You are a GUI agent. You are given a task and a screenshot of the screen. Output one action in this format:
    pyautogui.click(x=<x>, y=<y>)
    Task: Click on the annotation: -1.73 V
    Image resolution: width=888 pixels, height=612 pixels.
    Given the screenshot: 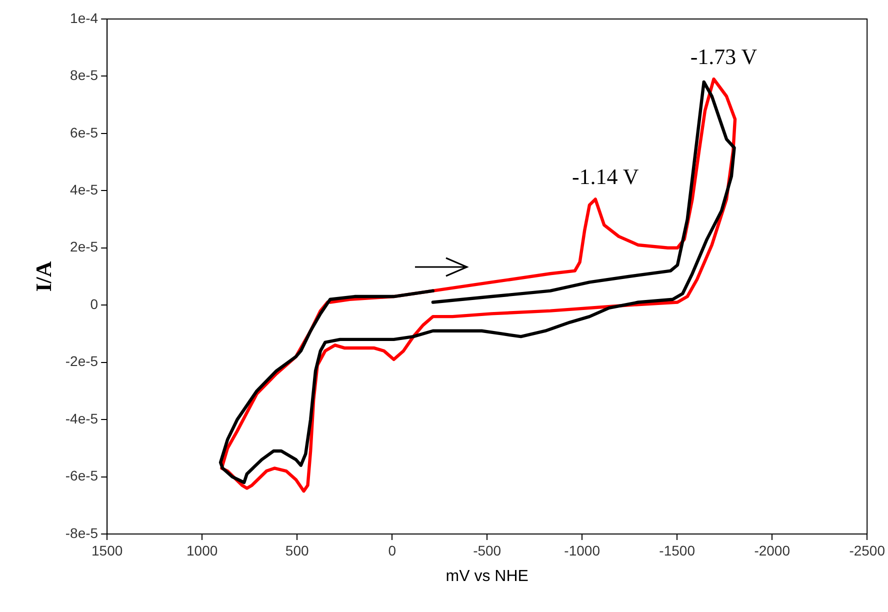 What is the action you would take?
    pyautogui.click(x=724, y=56)
    